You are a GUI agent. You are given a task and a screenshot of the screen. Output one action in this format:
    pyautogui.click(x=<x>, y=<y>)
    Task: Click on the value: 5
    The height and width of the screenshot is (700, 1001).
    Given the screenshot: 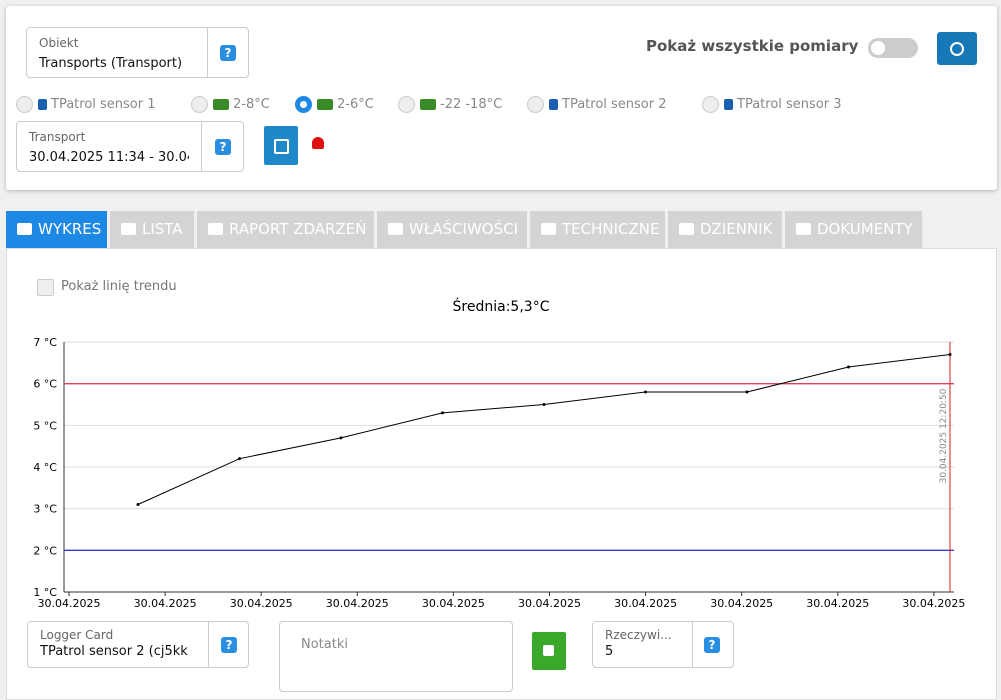 What is the action you would take?
    pyautogui.click(x=609, y=651)
    